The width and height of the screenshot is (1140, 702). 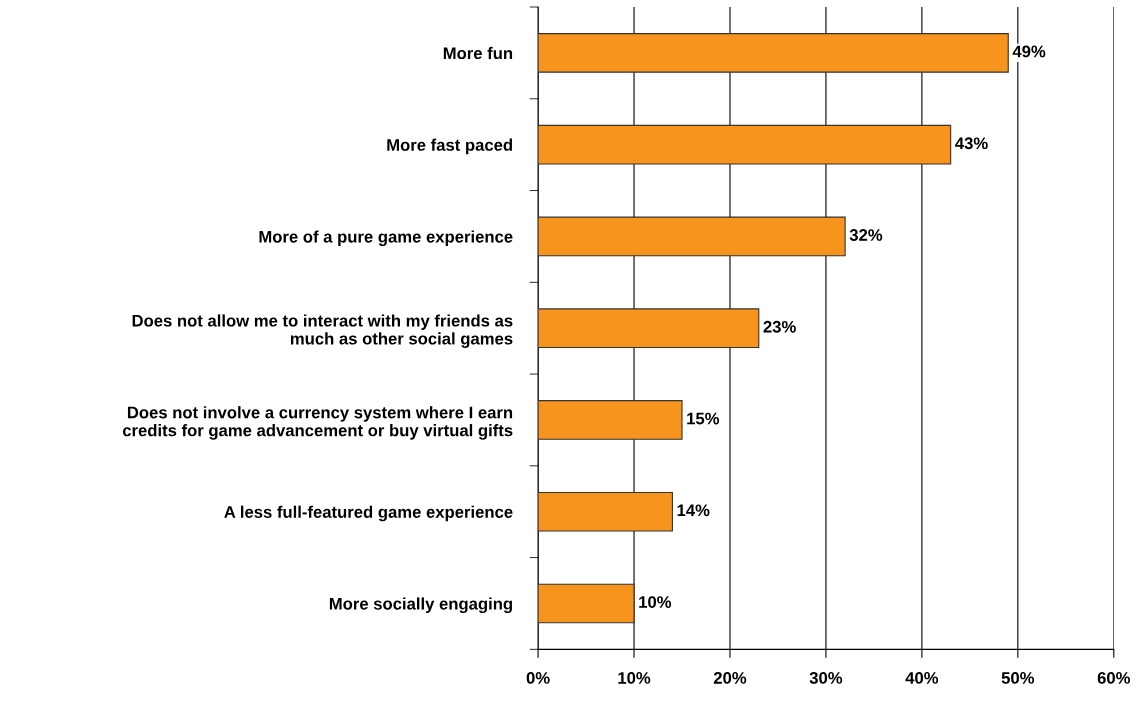 What do you see at coordinates (703, 418) in the screenshot?
I see `data-label: 15%` at bounding box center [703, 418].